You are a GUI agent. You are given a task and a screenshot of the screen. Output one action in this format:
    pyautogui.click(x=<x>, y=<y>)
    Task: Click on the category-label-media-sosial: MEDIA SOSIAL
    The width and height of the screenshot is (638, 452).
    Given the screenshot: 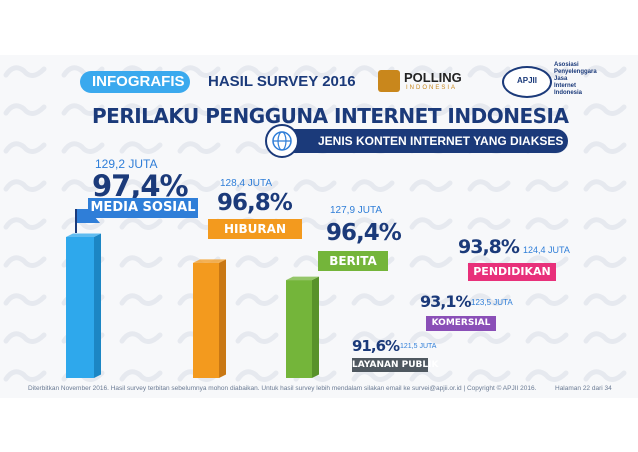 What is the action you would take?
    pyautogui.click(x=143, y=208)
    